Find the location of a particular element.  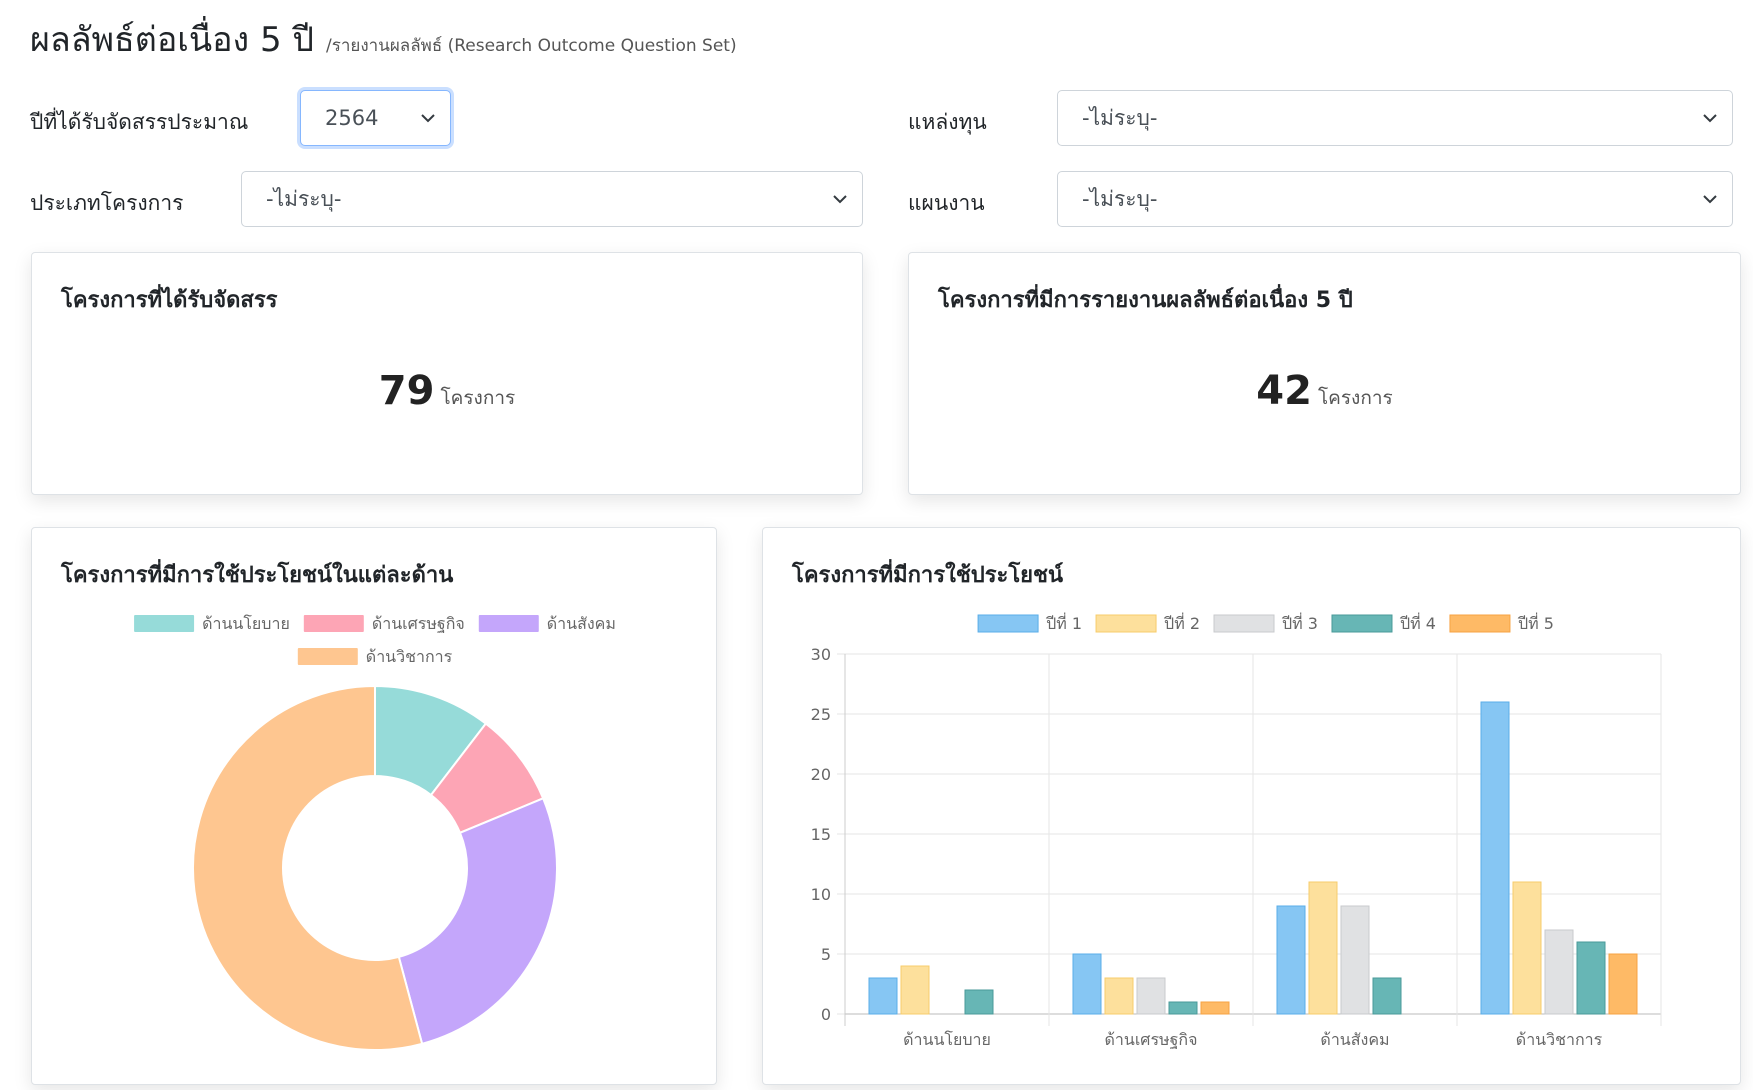

bar-x-tick-label: ด้านเศรษฐกิจ is located at coordinates (1151, 1039).